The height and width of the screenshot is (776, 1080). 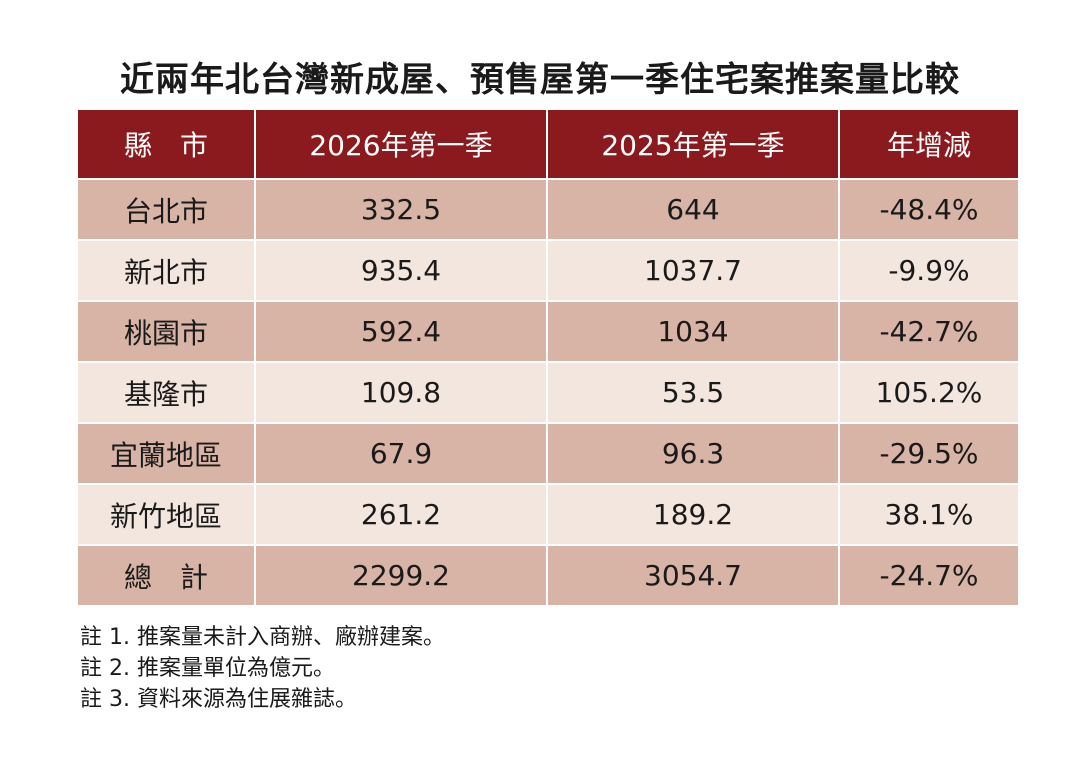 I want to click on cell-yoy-change: -24.7%, so click(x=929, y=575).